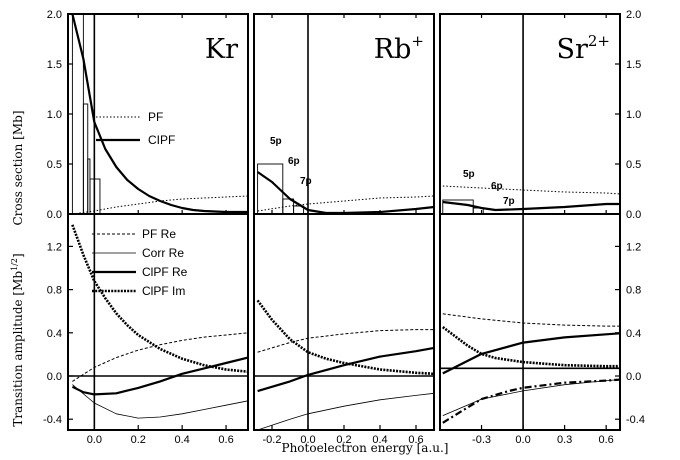 The width and height of the screenshot is (680, 460). I want to click on y-axis-label-sup: 1/2, so click(14, 264).